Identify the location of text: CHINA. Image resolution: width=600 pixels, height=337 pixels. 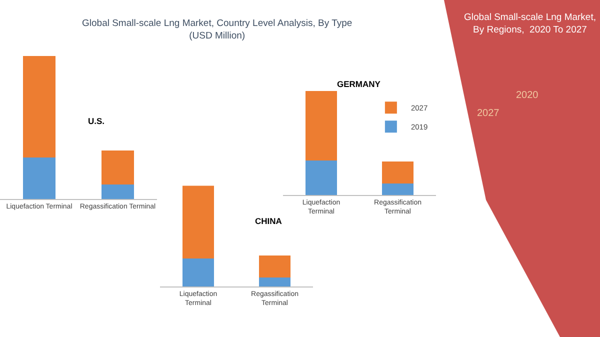
(268, 221).